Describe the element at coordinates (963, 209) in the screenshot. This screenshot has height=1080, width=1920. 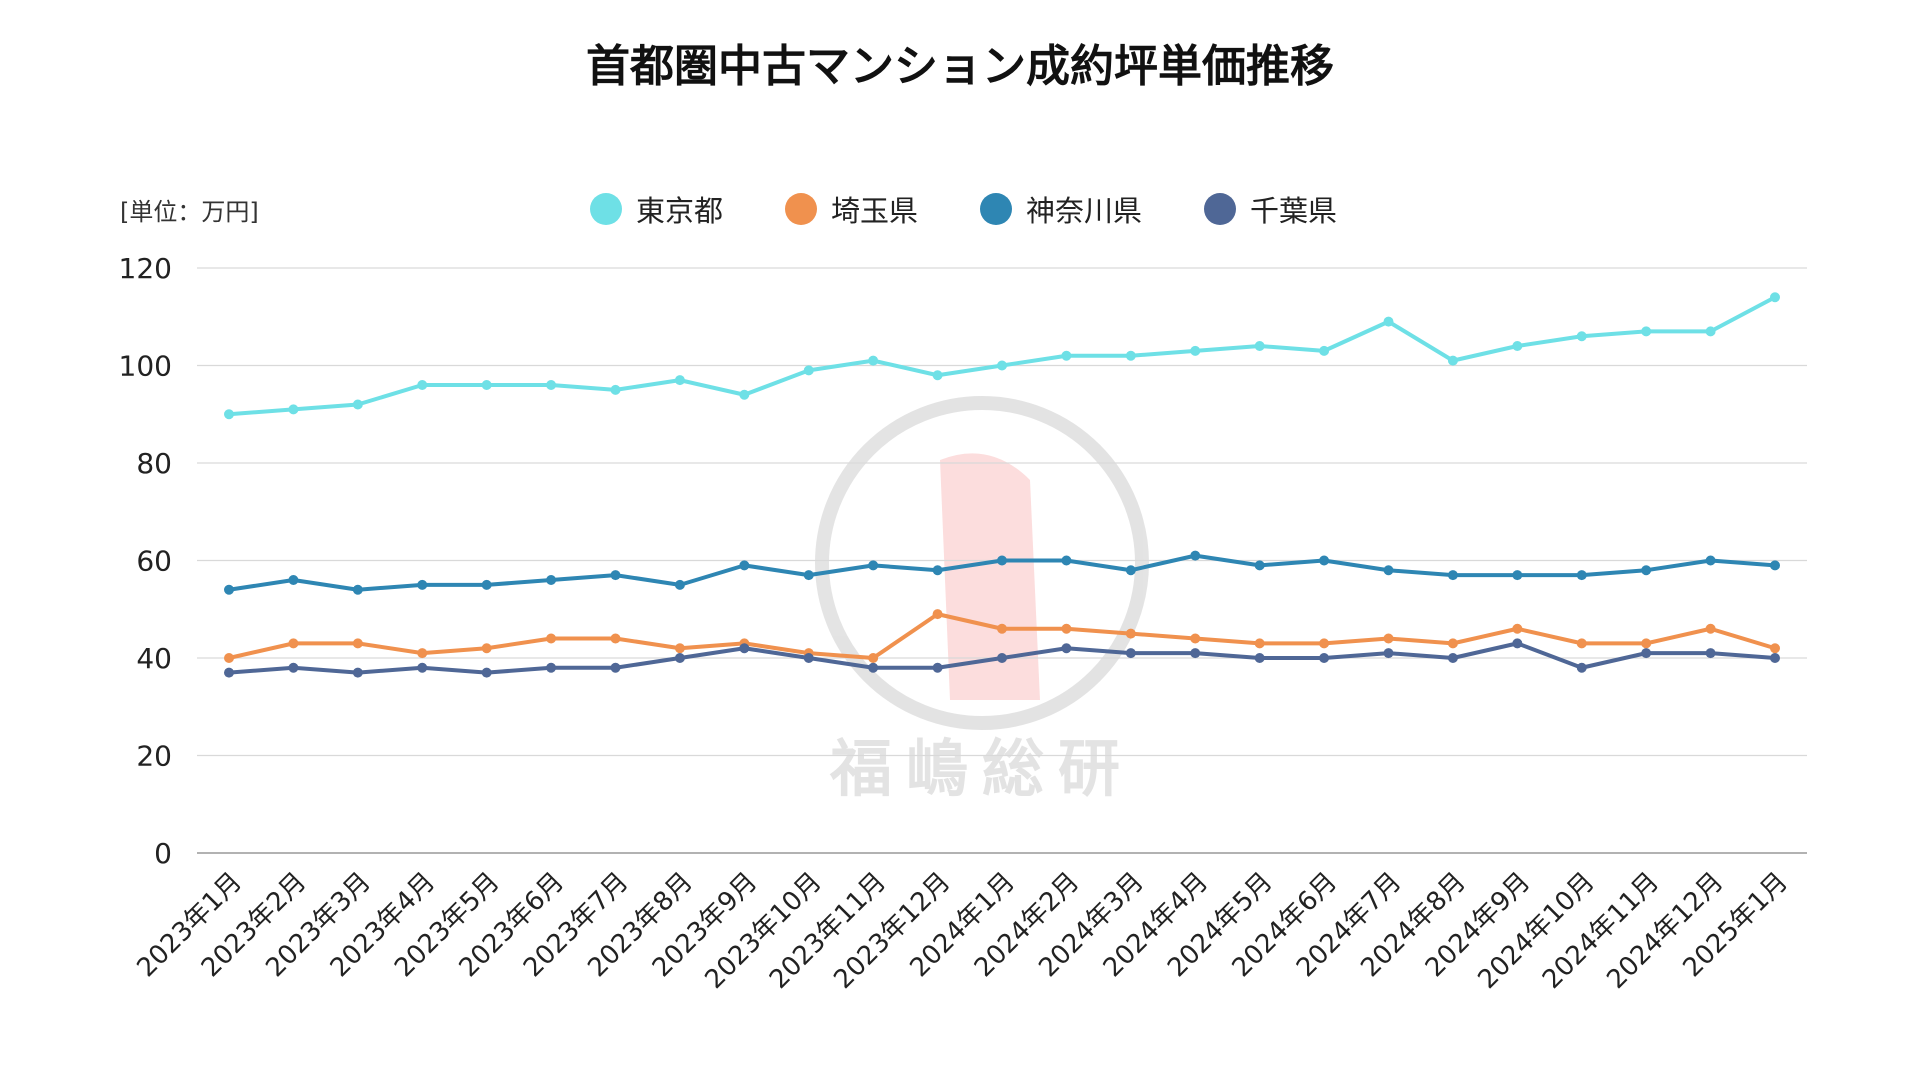
I see `legend: 東京都 埼玉県 神奈川県 千葉県` at that location.